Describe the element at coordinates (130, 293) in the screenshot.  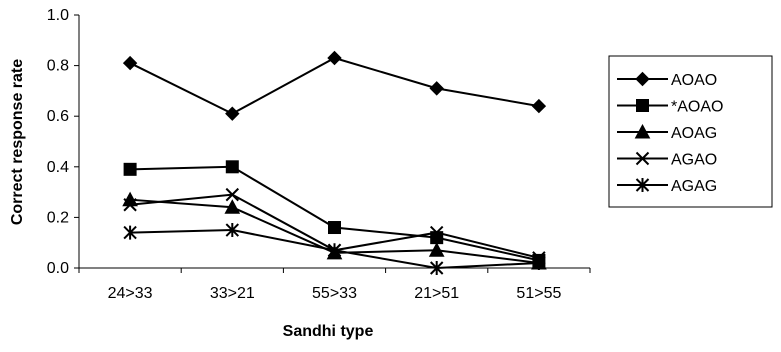
I see `x-tick-label: 24>33` at that location.